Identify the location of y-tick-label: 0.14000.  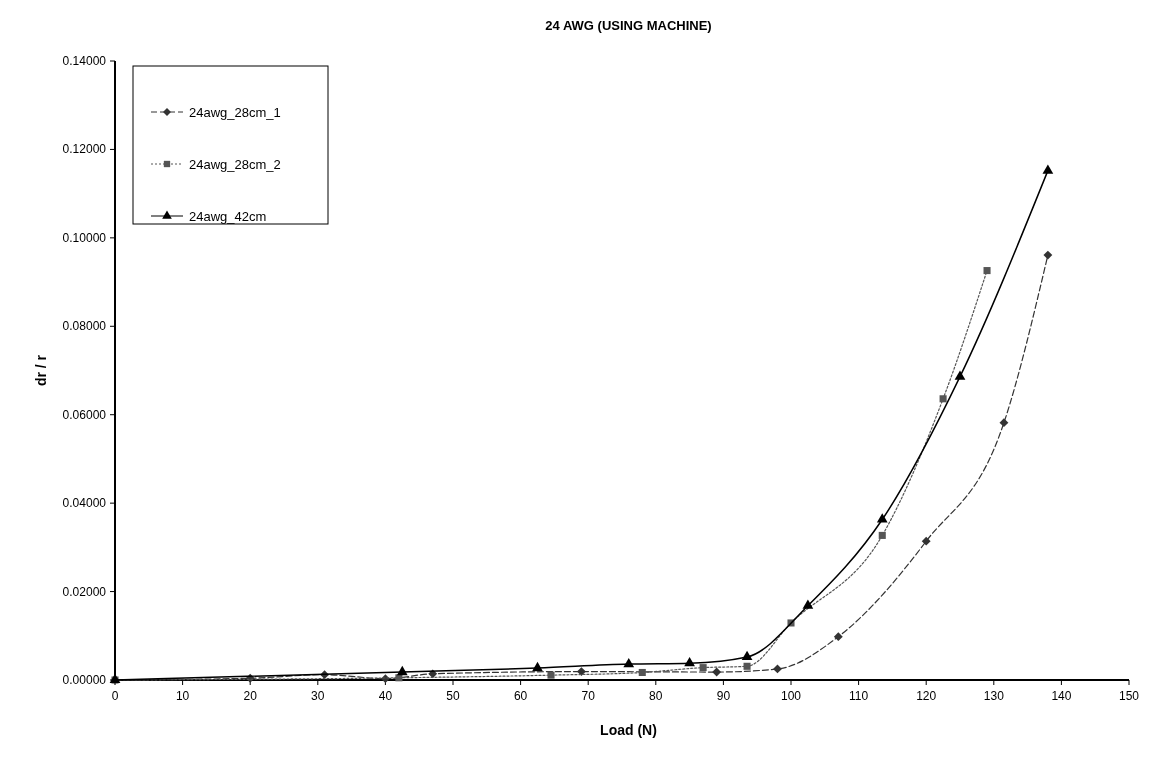
(84, 61).